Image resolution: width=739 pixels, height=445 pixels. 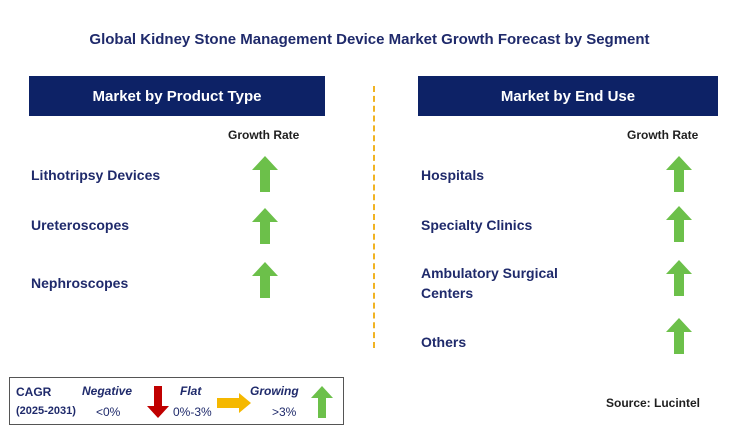 I want to click on segment-label-nephroscopes: Nephroscopes, so click(x=80, y=283).